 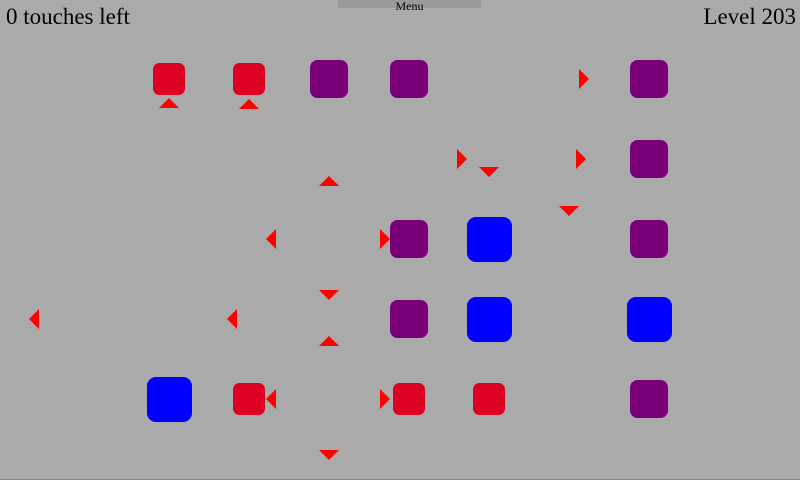 I want to click on touches-left-counter: 0 touches left, so click(x=68, y=16).